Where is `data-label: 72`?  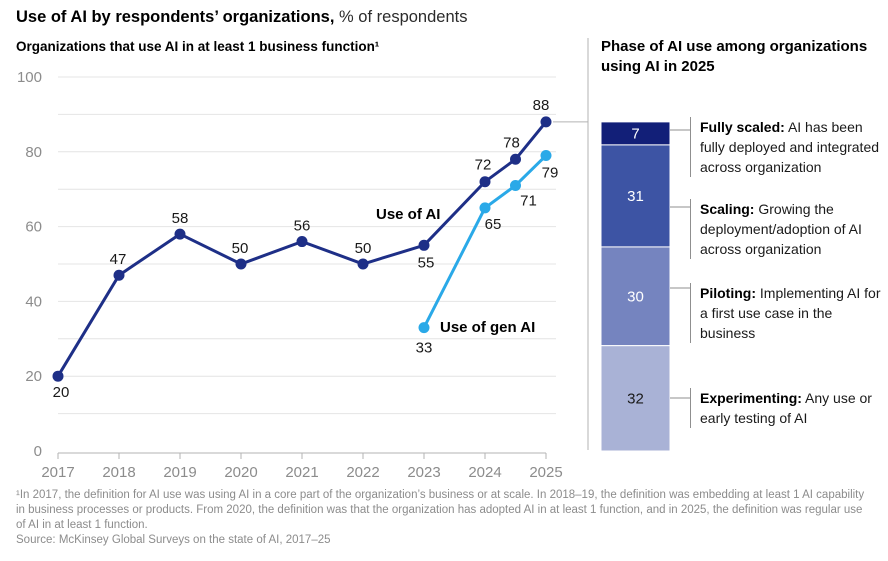
data-label: 72 is located at coordinates (483, 165).